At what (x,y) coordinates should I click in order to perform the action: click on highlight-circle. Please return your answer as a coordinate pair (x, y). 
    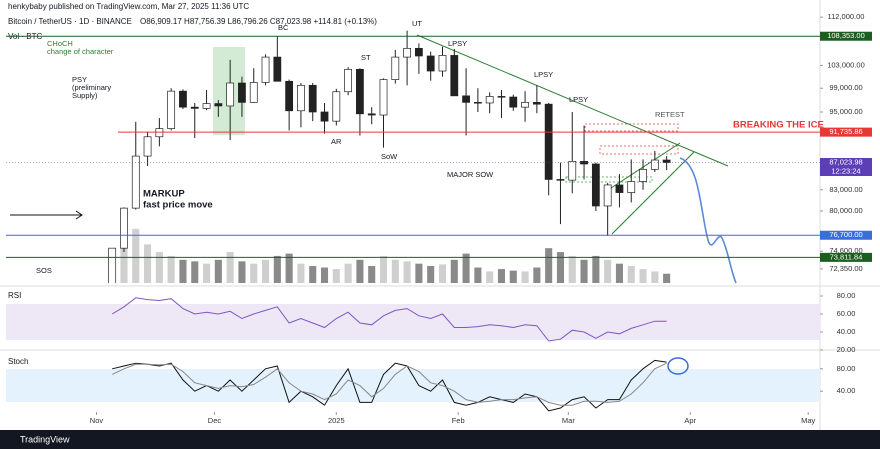
    Looking at the image, I should click on (678, 366).